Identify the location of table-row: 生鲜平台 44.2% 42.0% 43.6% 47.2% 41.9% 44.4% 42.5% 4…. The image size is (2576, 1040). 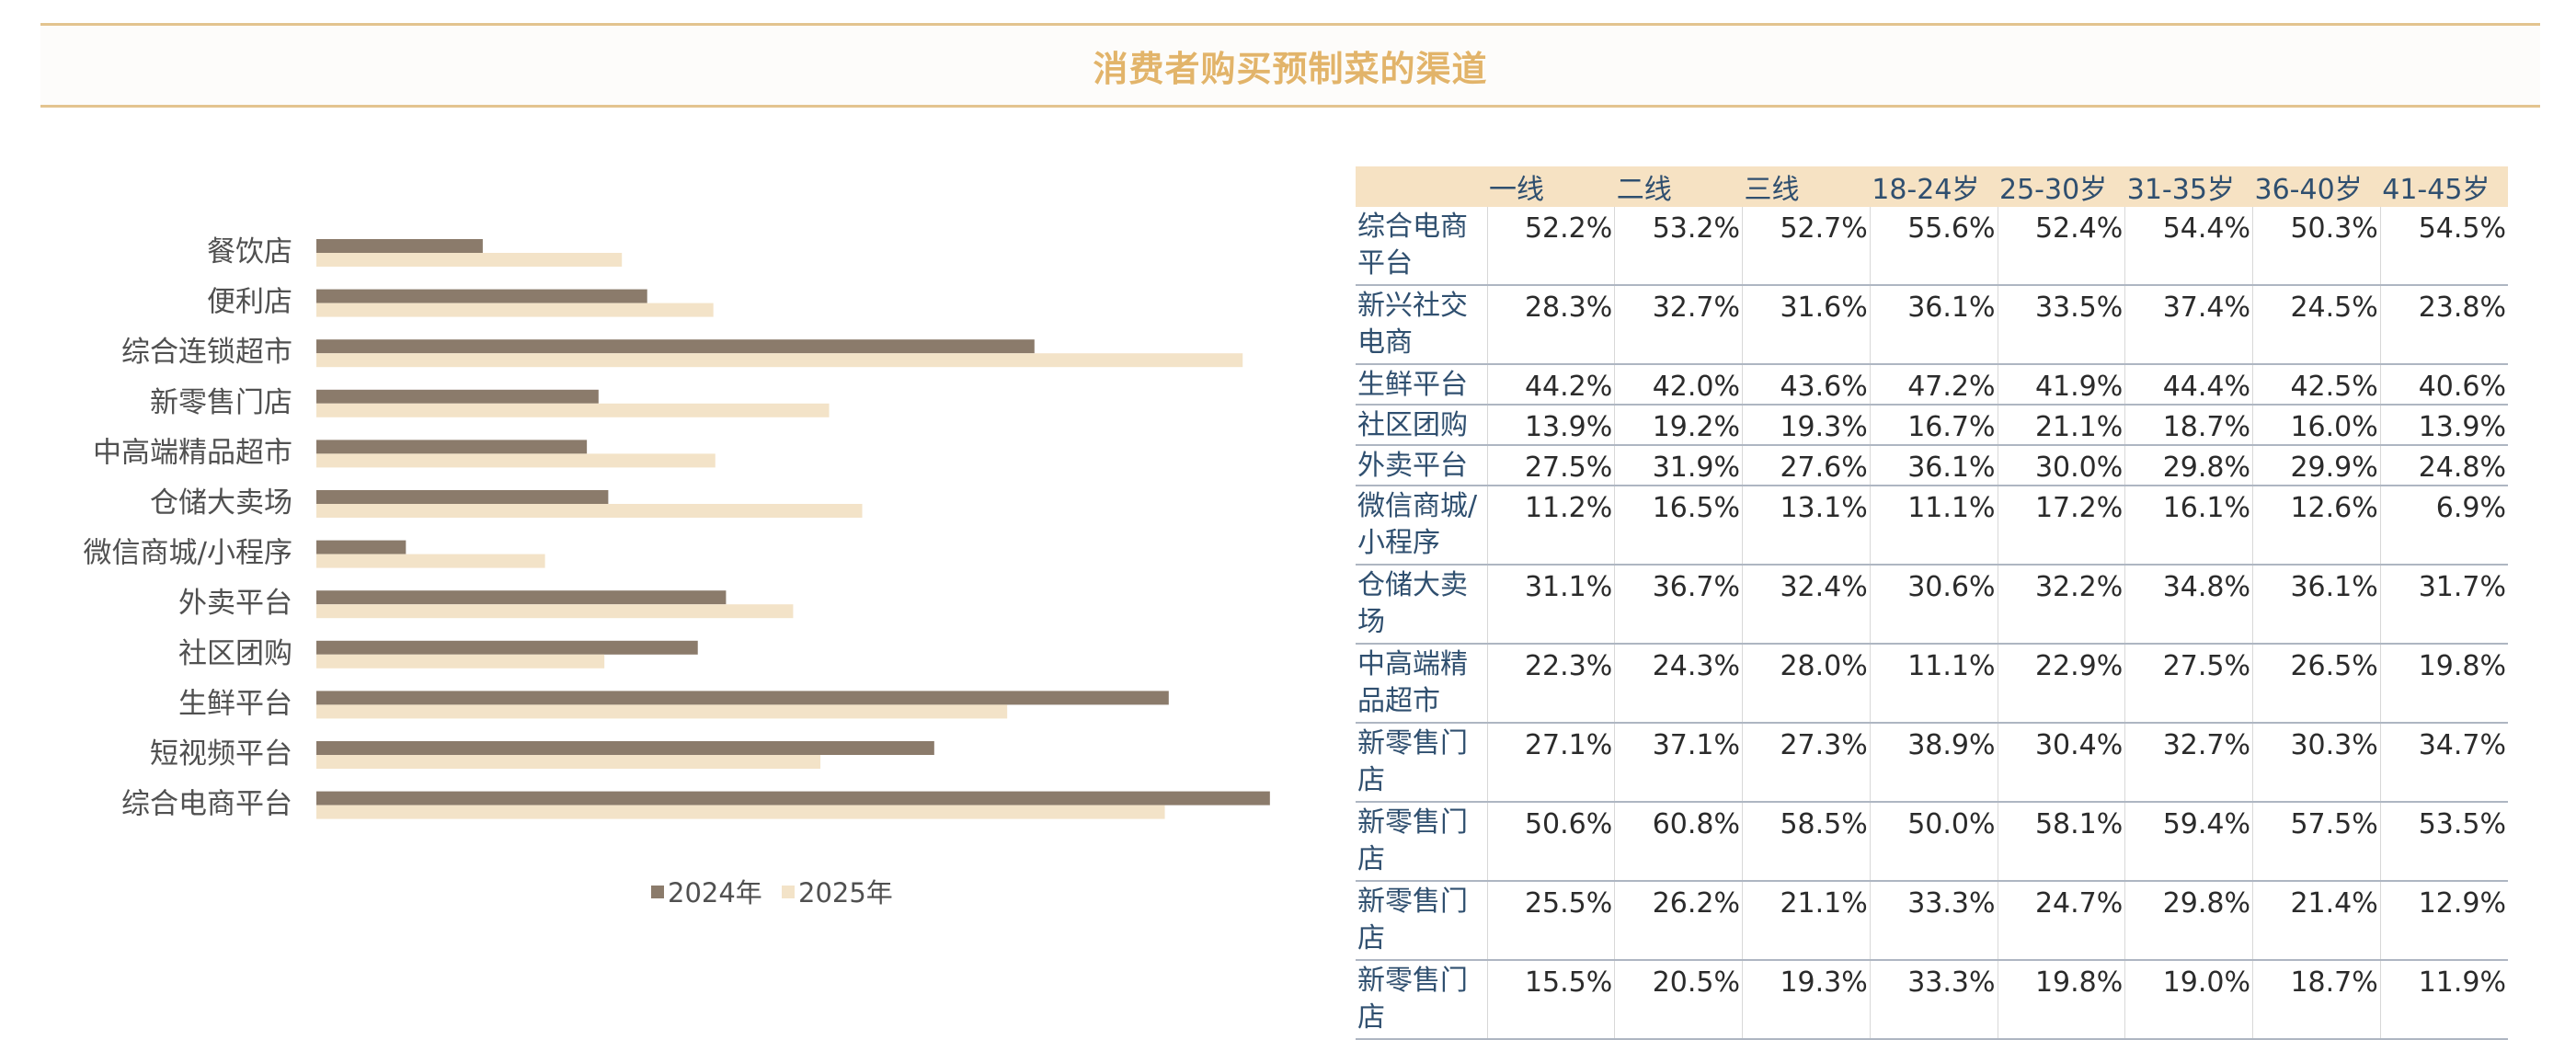
(1932, 385).